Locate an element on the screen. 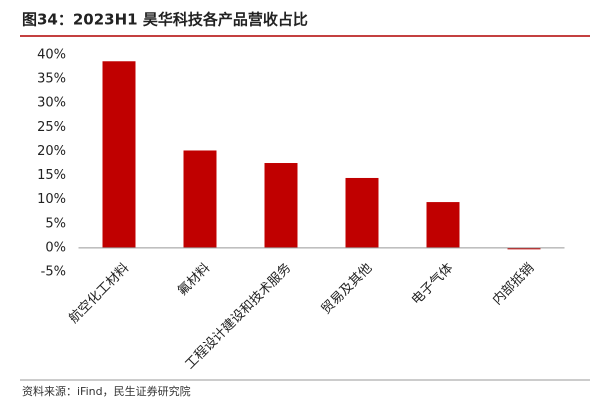  y-tick-label: 10% is located at coordinates (51, 199).